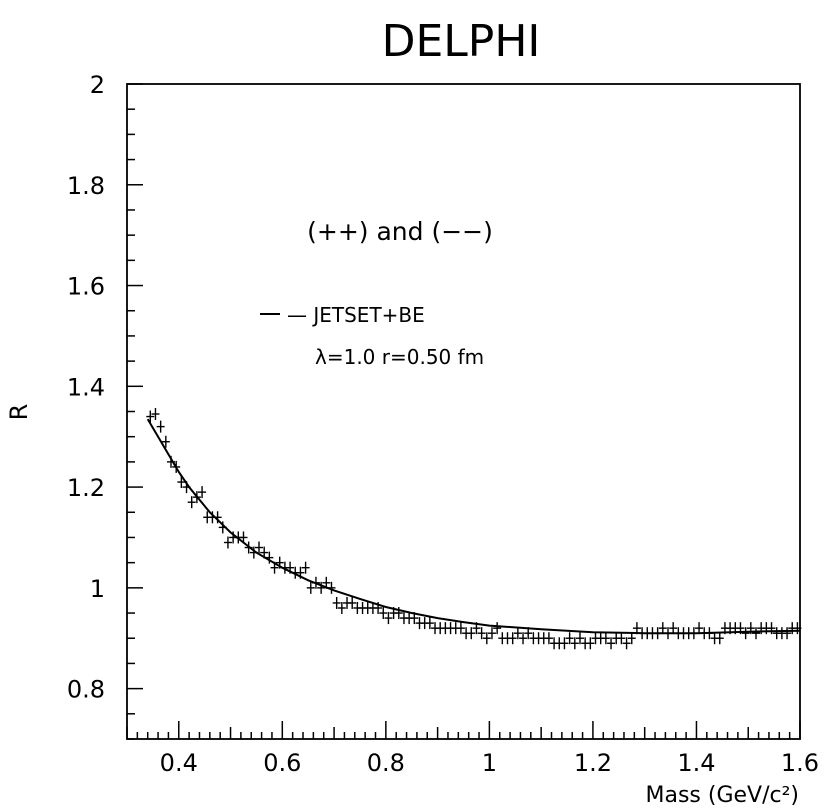  Describe the element at coordinates (105, 405) in the screenshot. I see `y-axis: 0.8 1 1.2 1.4 1.6 1.8 2` at that location.